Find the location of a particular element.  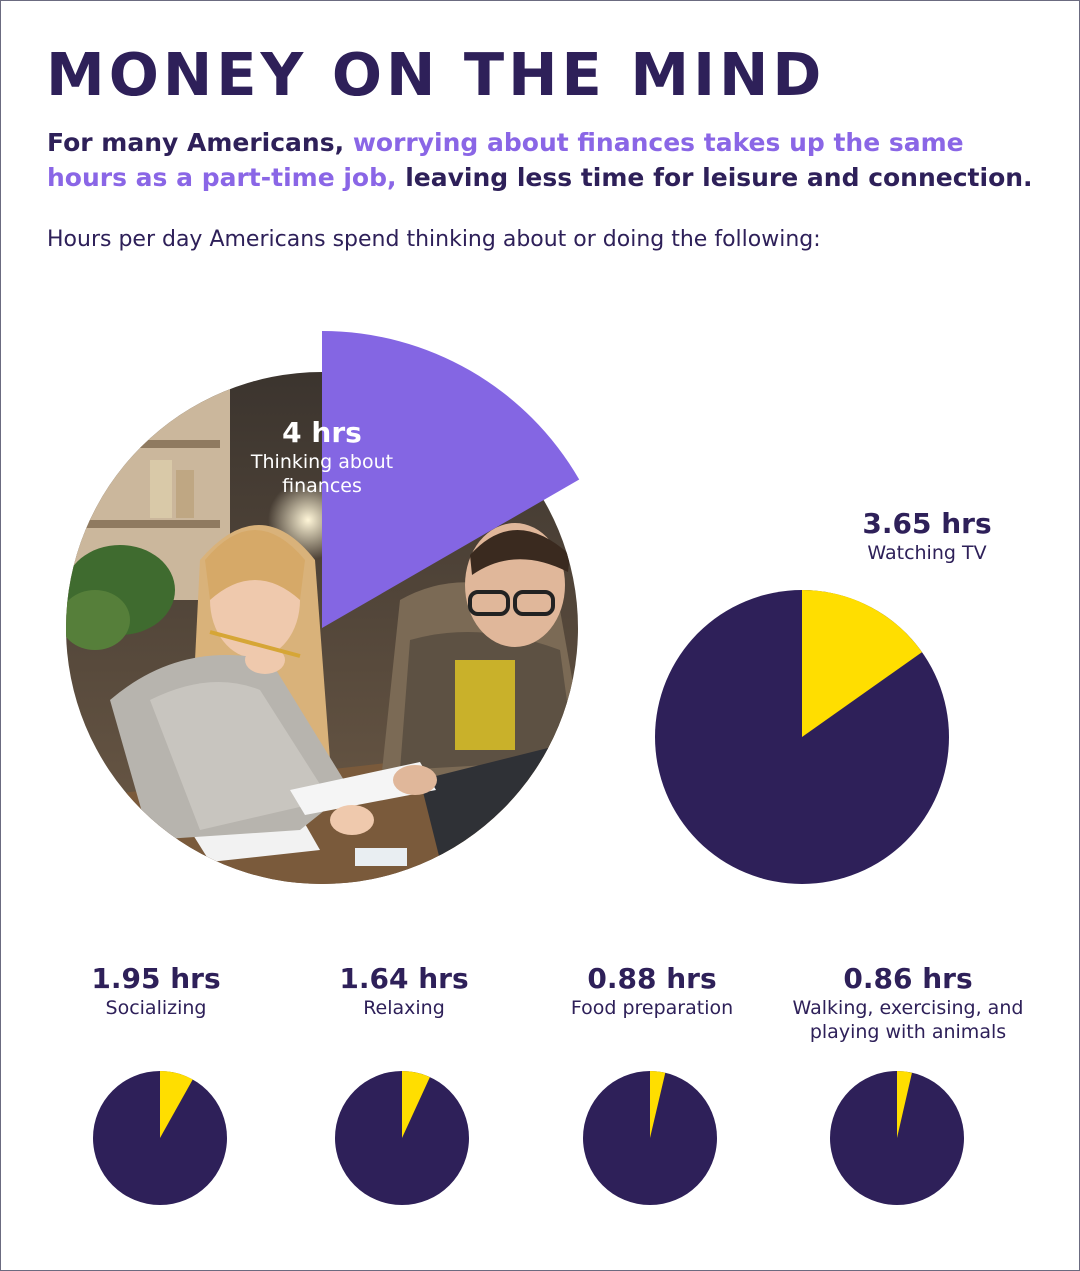

relaxing-category-label: Relaxing is located at coordinates (404, 1008).